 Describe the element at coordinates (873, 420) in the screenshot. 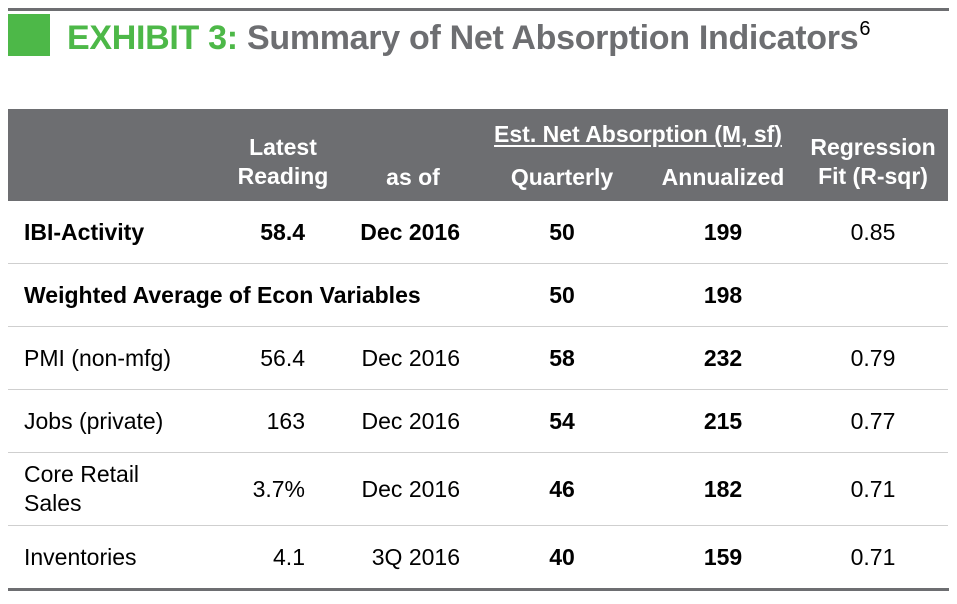

I see `row-r-sqr: 0.77` at that location.